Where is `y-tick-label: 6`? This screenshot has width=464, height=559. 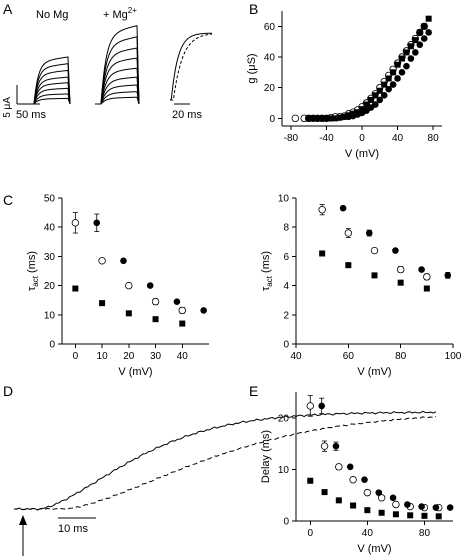 y-tick-label: 6 is located at coordinates (286, 257).